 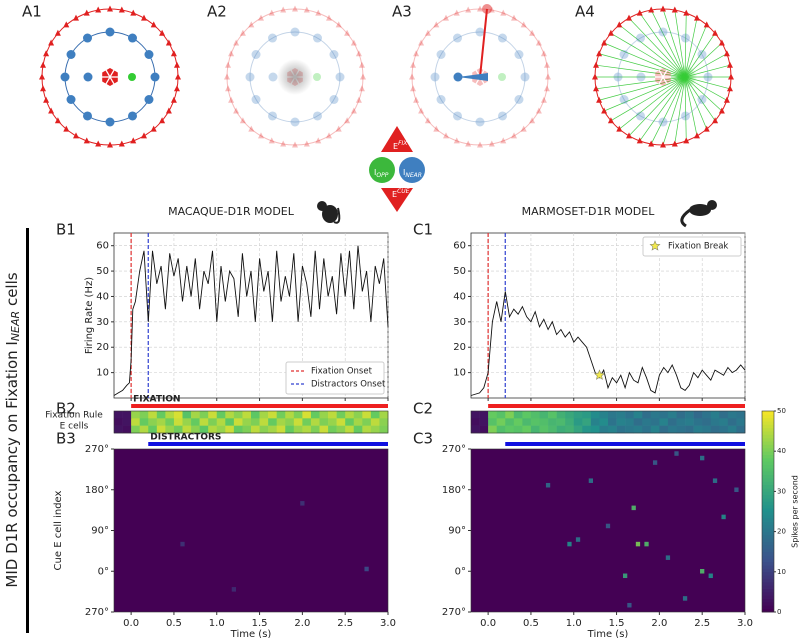 What do you see at coordinates (12, 291) in the screenshot?
I see `side-label-tail: cells` at bounding box center [12, 291].